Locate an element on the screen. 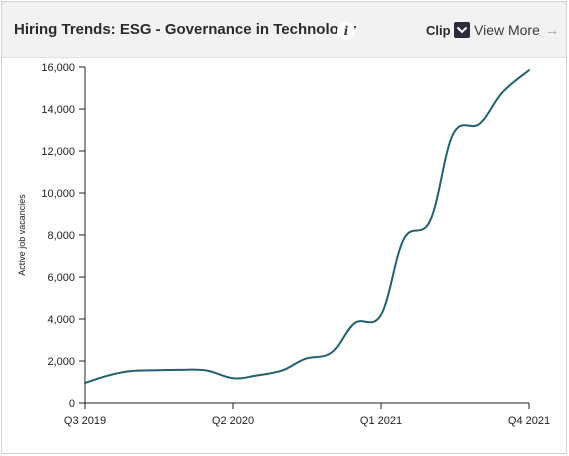 The width and height of the screenshot is (569, 456). chevron-down-icon is located at coordinates (462, 30).